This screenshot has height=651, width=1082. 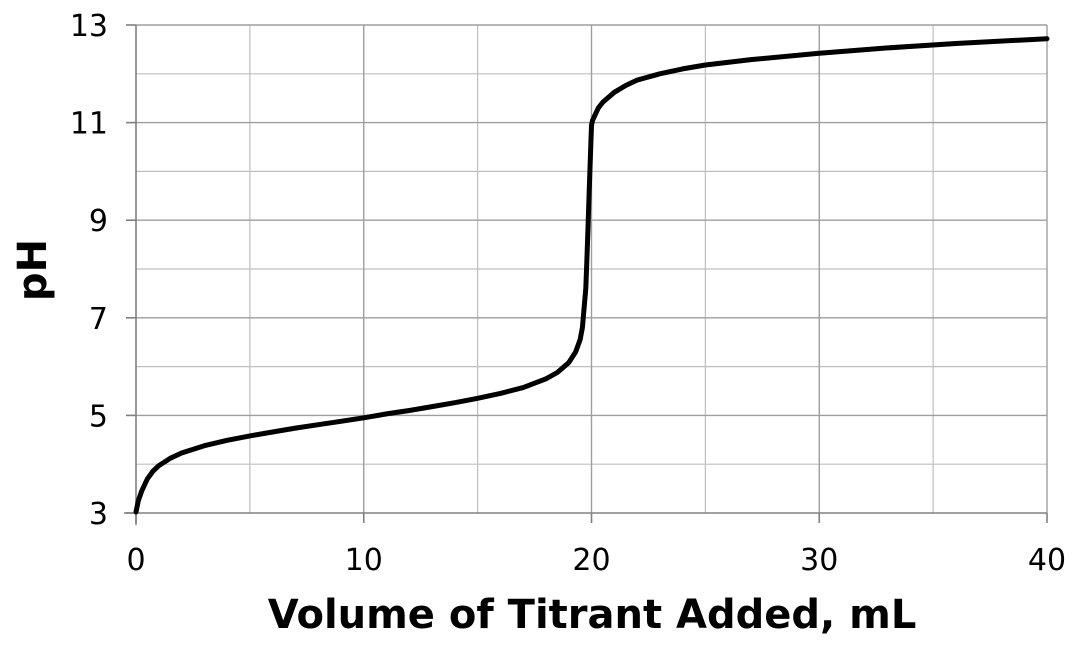 What do you see at coordinates (98, 514) in the screenshot?
I see `y-tick-label: 3` at bounding box center [98, 514].